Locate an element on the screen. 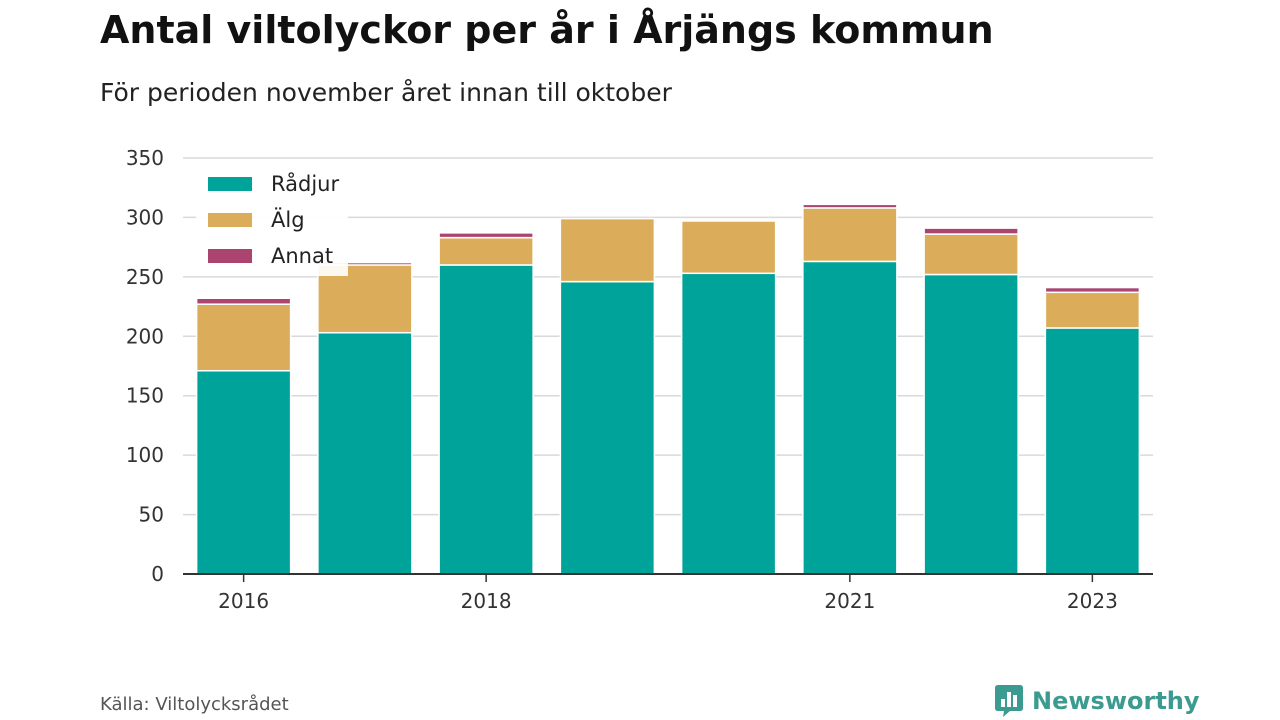 This screenshot has height=720, width=1280. x-tick-label: 2021 is located at coordinates (849, 601).